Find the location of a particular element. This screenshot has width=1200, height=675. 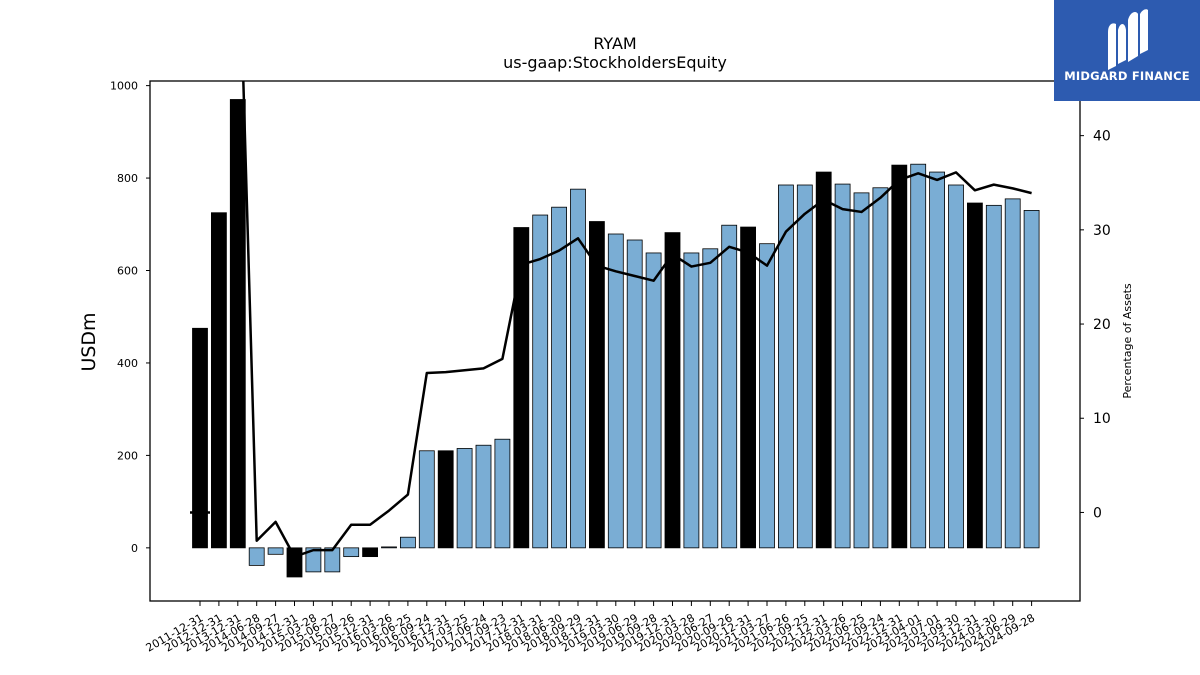

y-tick-label: 400 is located at coordinates (127, 363).